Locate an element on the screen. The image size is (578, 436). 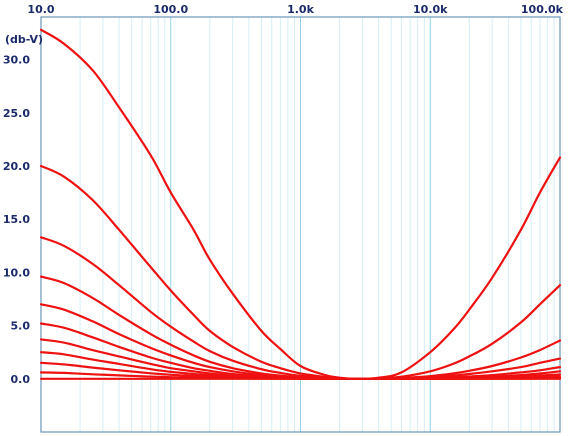
y-tick-label: 30.0 is located at coordinates (16, 60).